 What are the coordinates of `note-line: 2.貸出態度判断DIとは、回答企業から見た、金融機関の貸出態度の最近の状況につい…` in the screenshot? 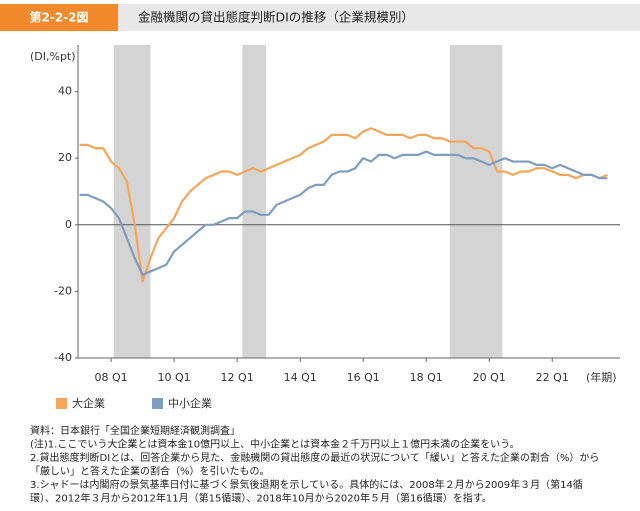 It's located at (314, 457).